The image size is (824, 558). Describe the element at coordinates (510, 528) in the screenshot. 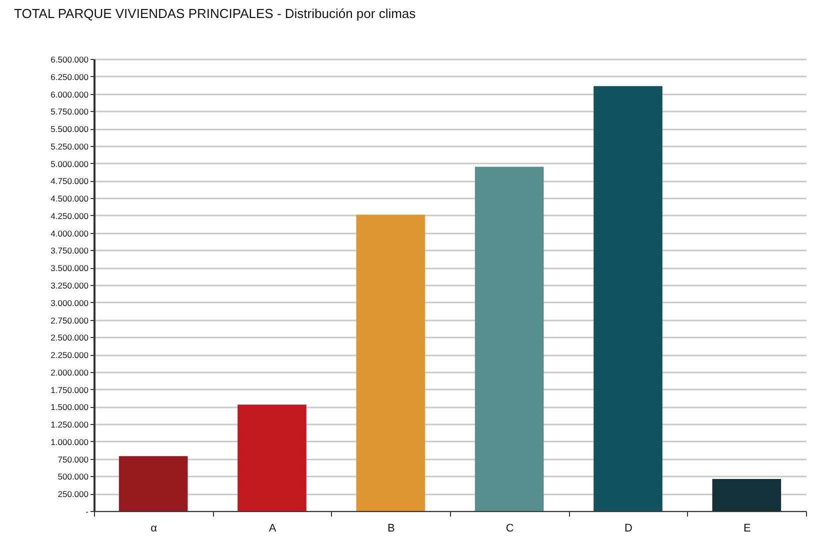

I see `x-tick-label: C` at that location.